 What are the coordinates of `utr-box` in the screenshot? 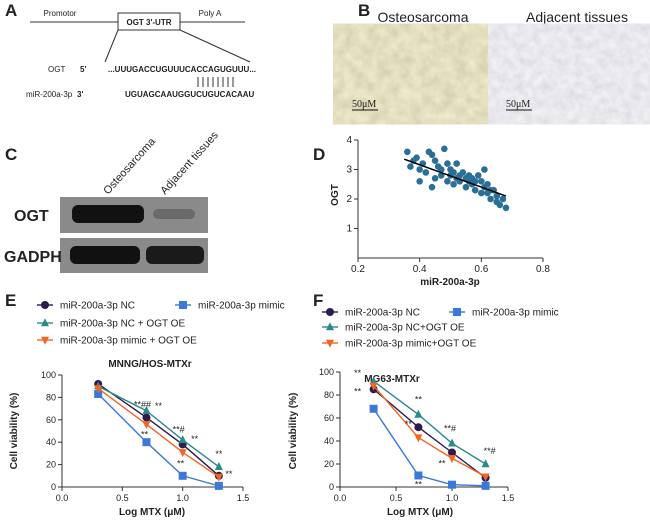 It's located at (149, 21).